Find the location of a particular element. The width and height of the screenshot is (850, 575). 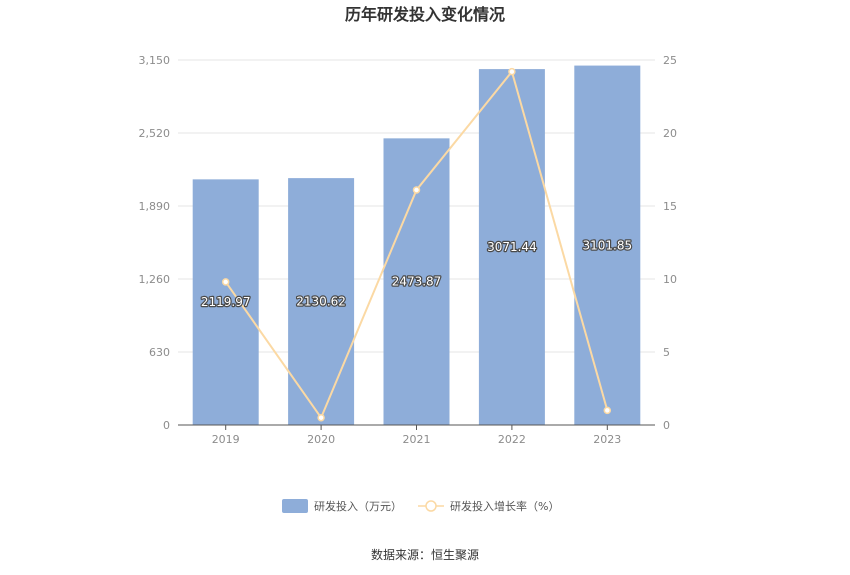

y-right-tick-label: 0 is located at coordinates (666, 425).